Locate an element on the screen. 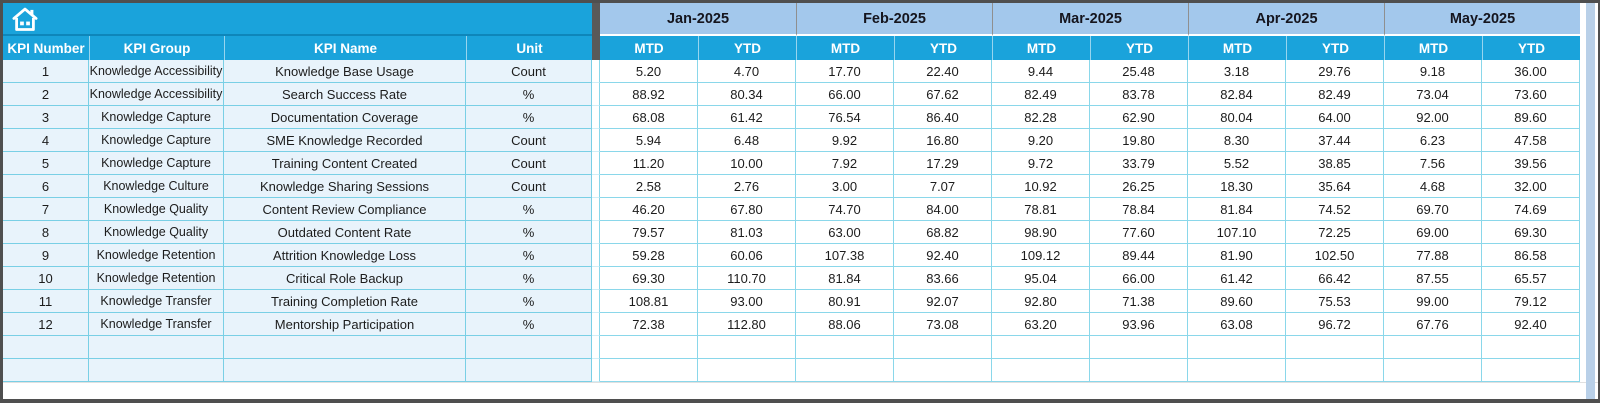  cell-value: 59.28 is located at coordinates (649, 255).